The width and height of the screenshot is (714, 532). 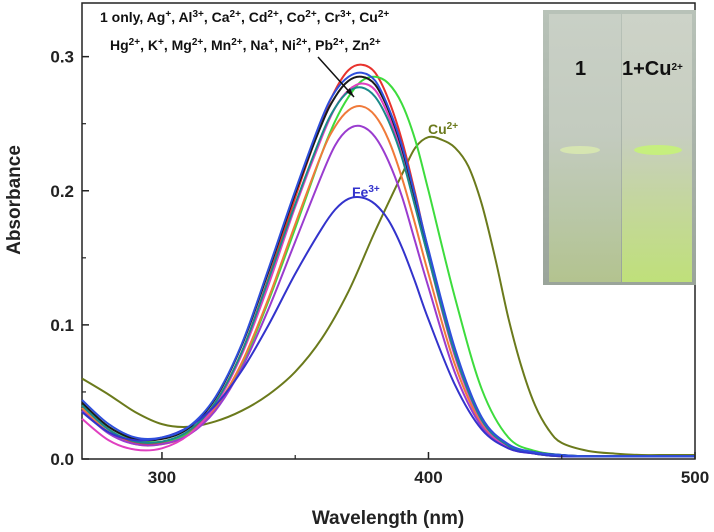 I want to click on y-tick-label-0: 0.0, so click(x=62, y=459).